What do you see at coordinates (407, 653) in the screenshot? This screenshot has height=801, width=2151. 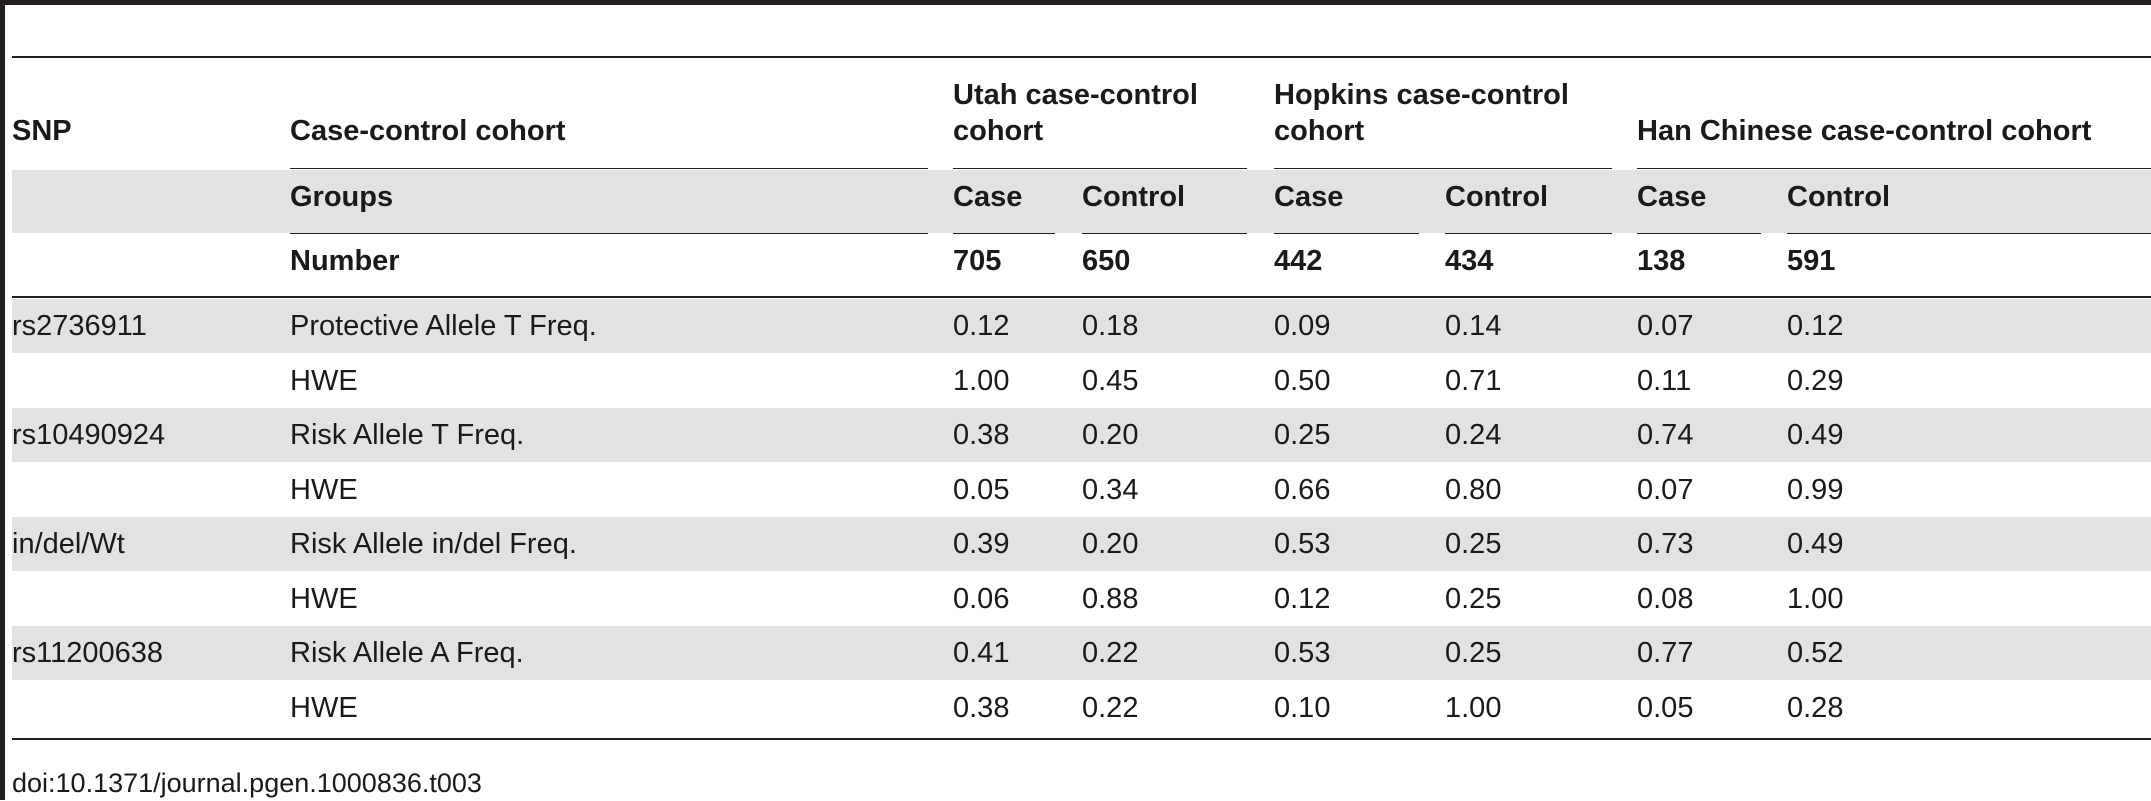 I see `row-label: Risk Allele A Freq.` at bounding box center [407, 653].